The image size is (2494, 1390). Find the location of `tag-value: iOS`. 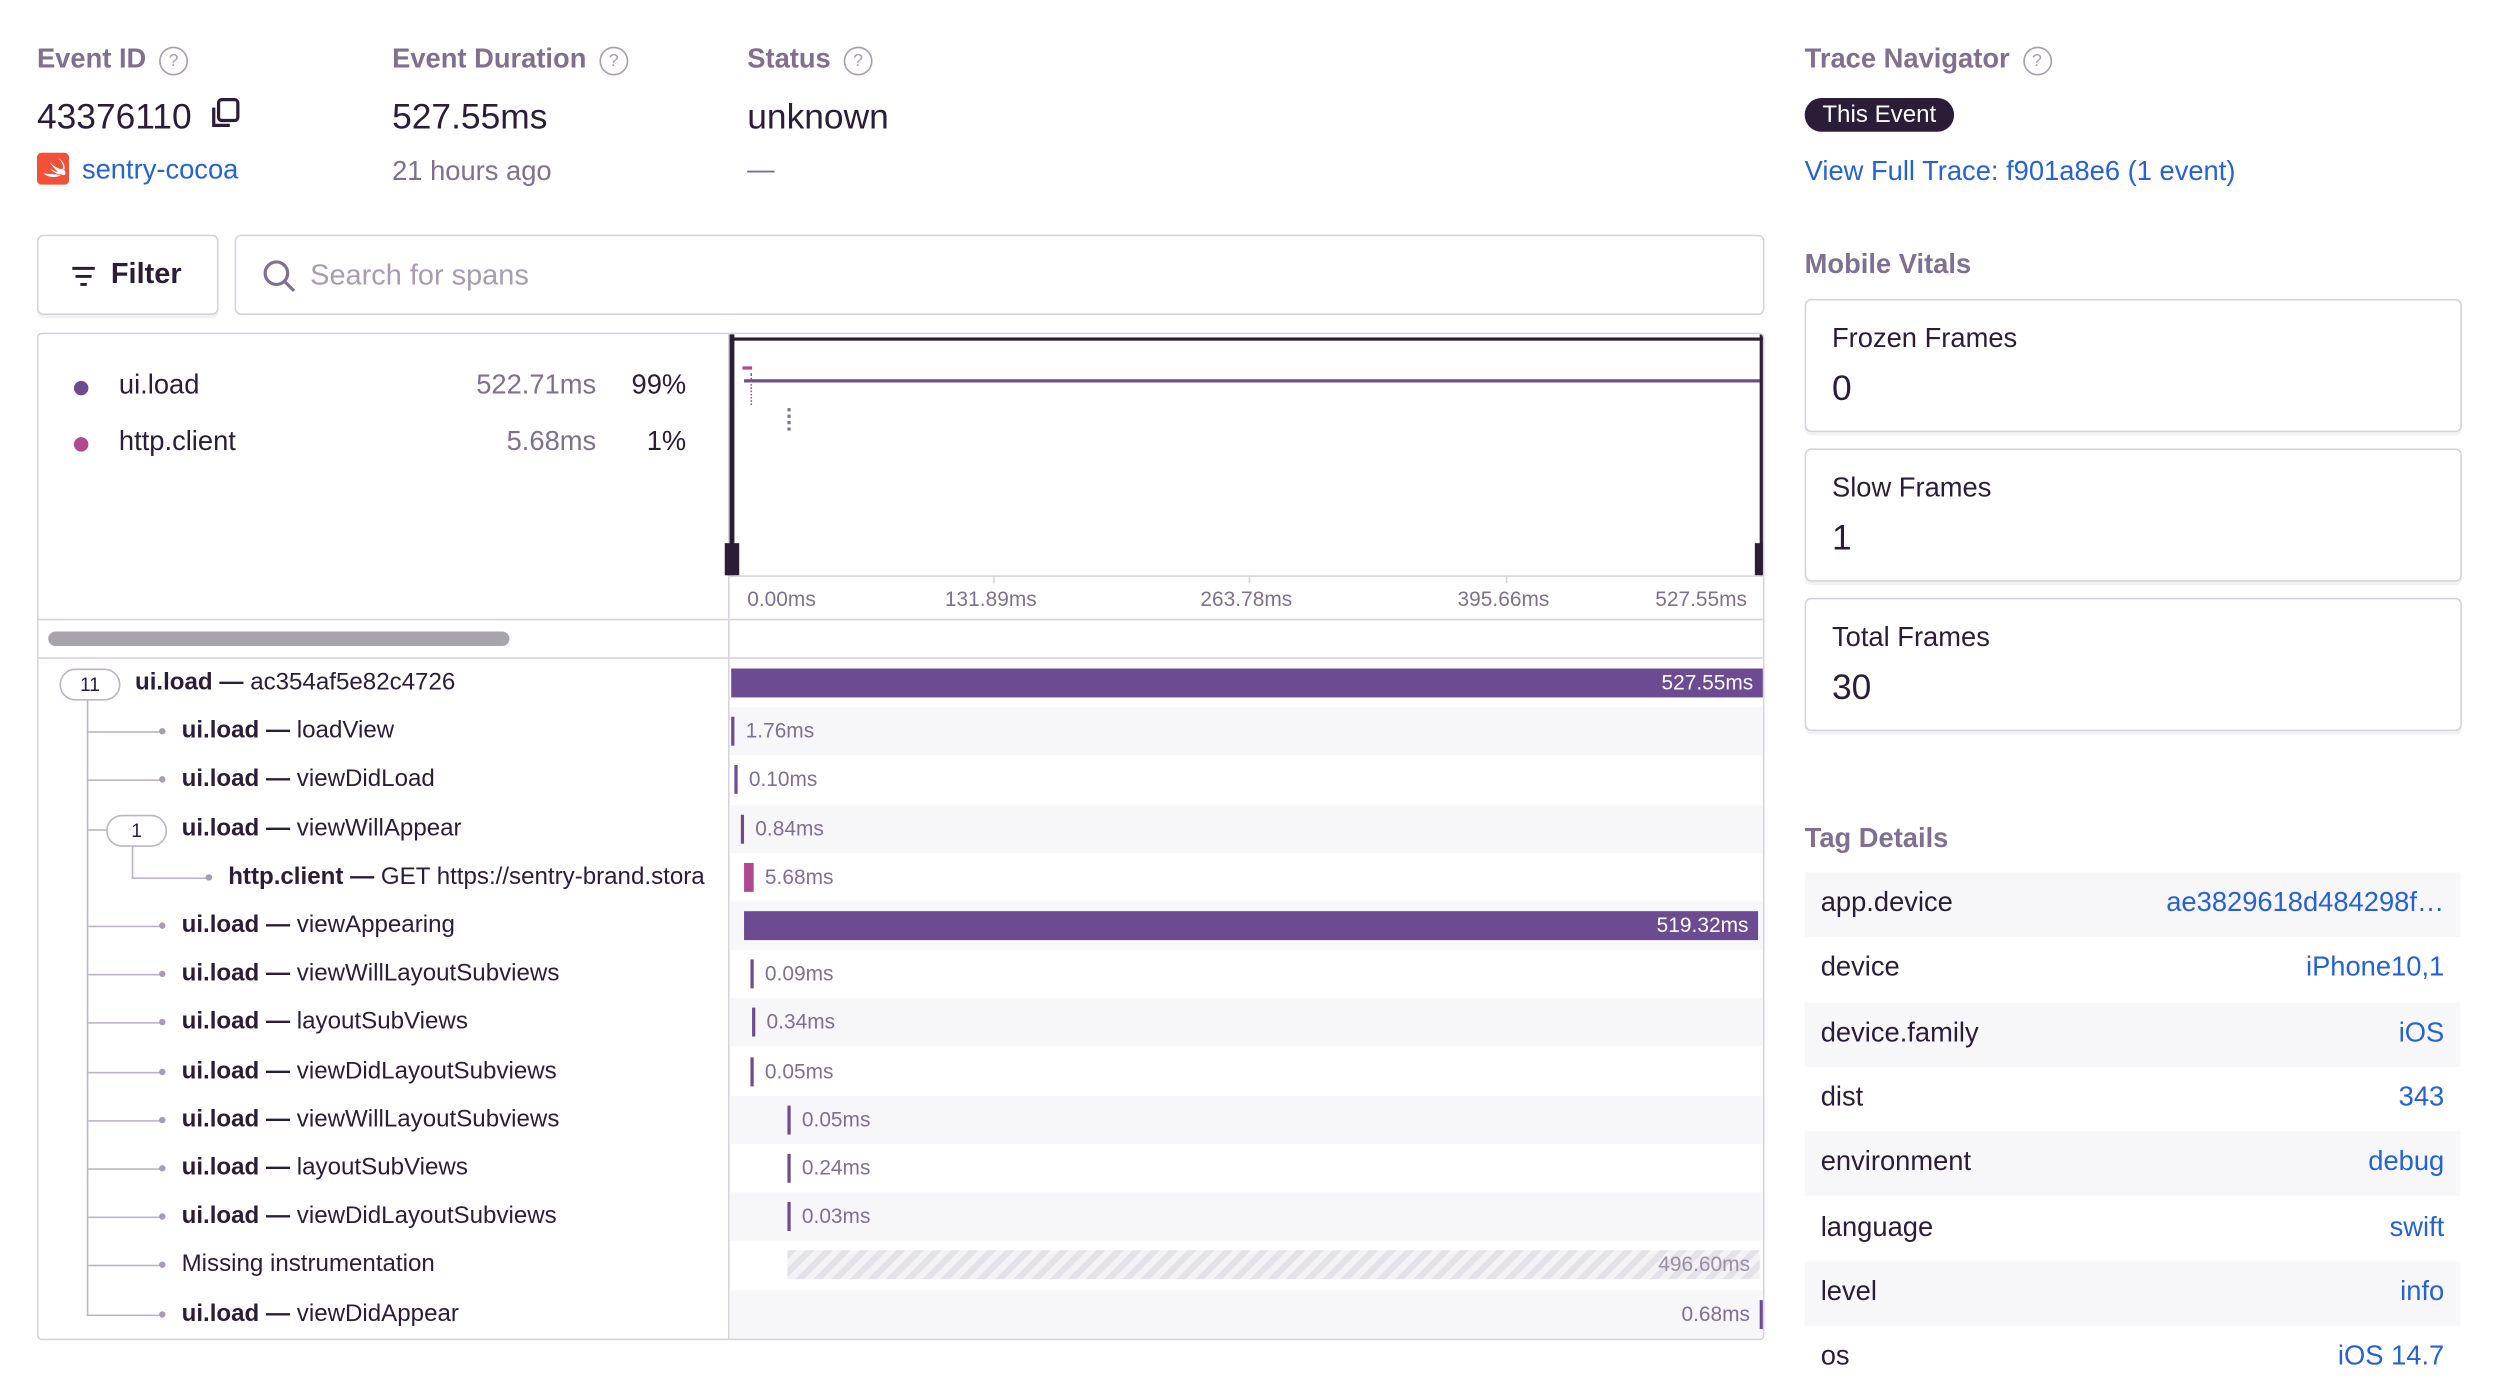

tag-value: iOS is located at coordinates (2421, 1032).